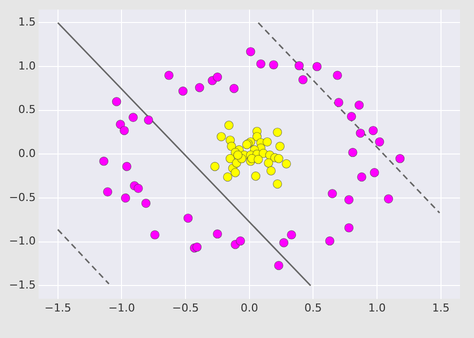 The width and height of the screenshot is (474, 338). I want to click on y-tick-label: 1.0, so click(27, 65).